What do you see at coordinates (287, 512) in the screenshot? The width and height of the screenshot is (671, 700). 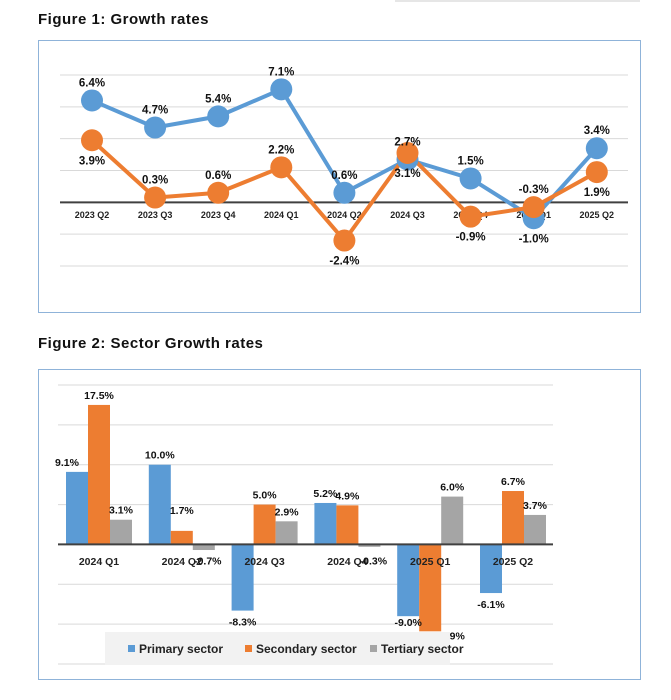 I see `data-label: 2.9%` at bounding box center [287, 512].